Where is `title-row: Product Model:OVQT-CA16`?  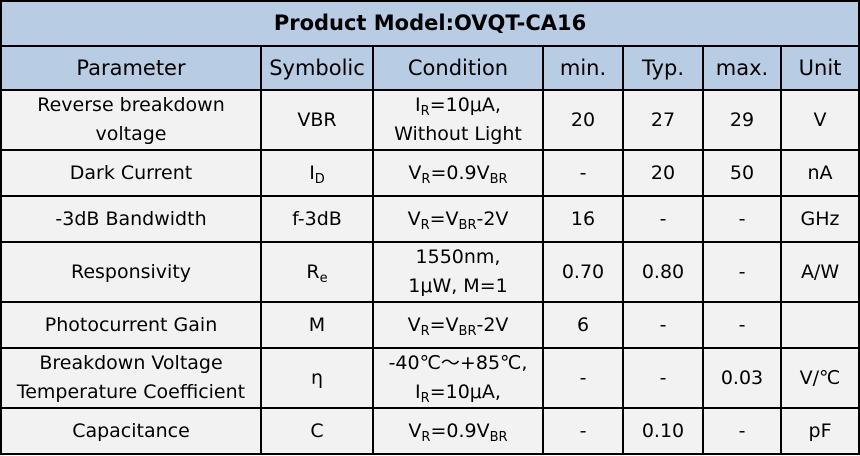 title-row: Product Model:OVQT-CA16 is located at coordinates (430, 23).